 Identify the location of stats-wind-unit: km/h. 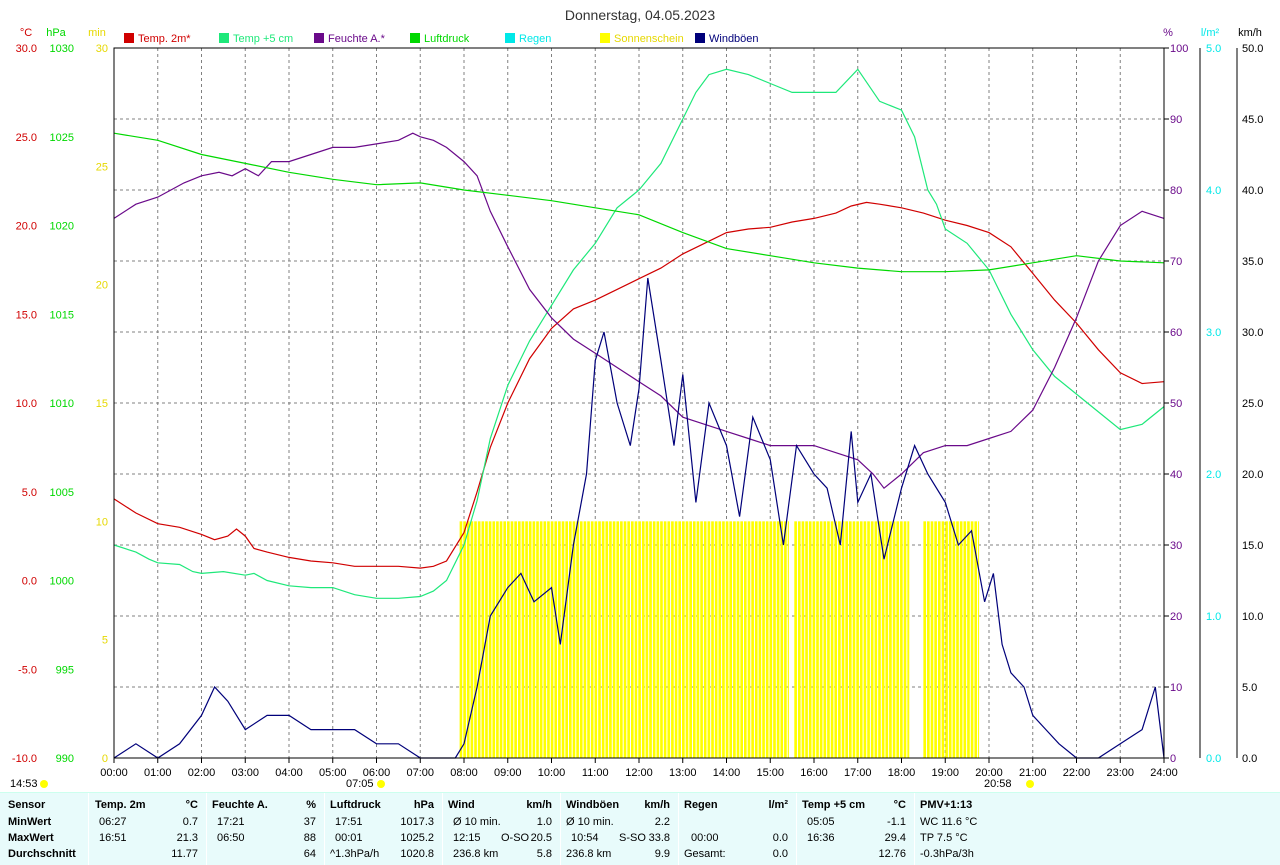
(539, 805).